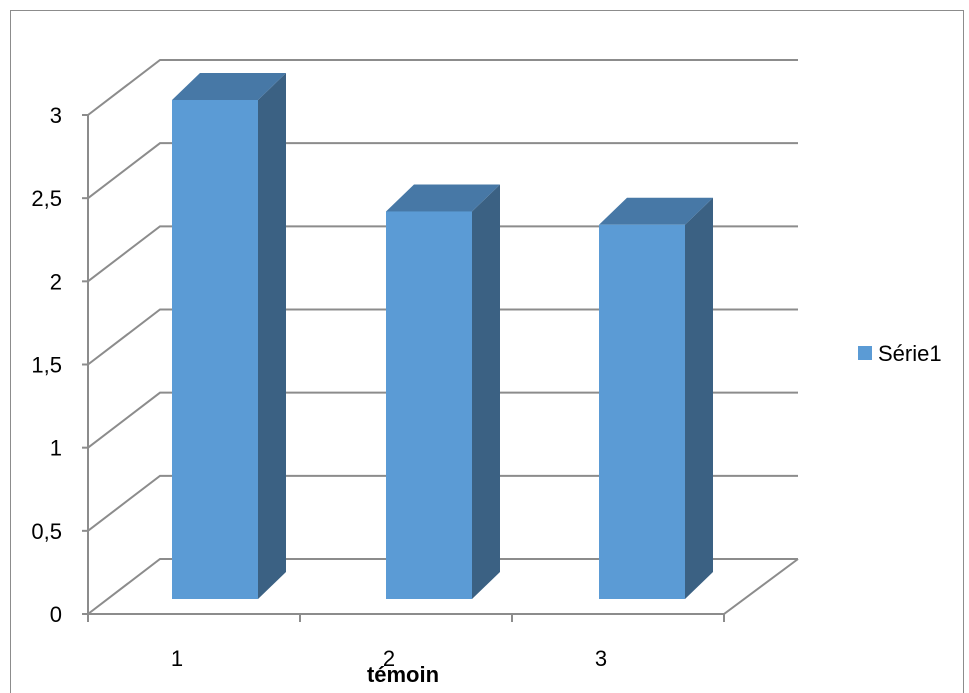 Image resolution: width=969 pixels, height=693 pixels. I want to click on y-tick-label: 0, so click(56, 614).